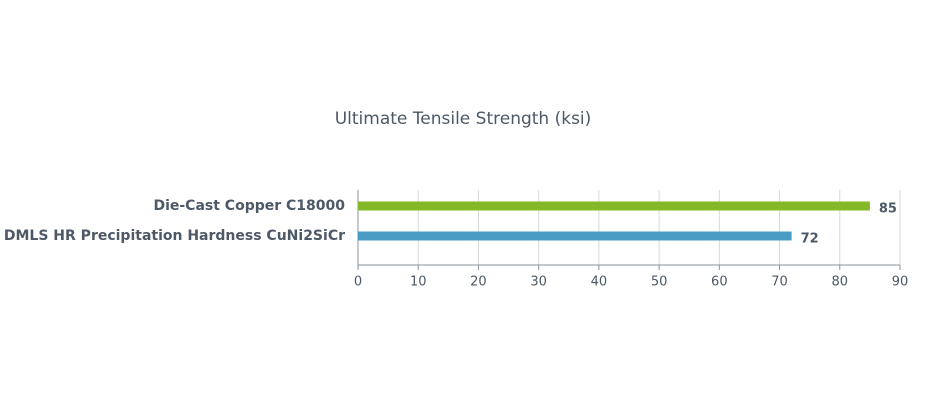 The image size is (926, 401). I want to click on x-tick-label: 30, so click(538, 282).